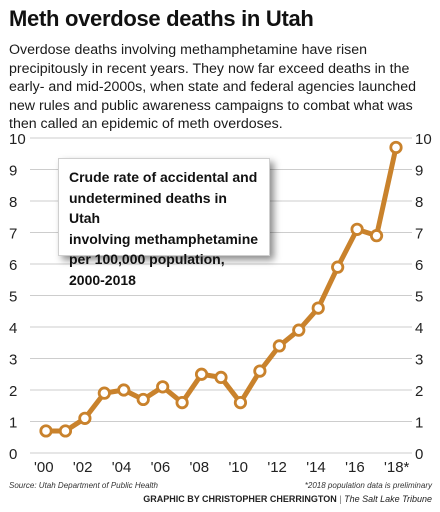 The width and height of the screenshot is (440, 512). I want to click on y-tick-label-right: 7, so click(419, 234).